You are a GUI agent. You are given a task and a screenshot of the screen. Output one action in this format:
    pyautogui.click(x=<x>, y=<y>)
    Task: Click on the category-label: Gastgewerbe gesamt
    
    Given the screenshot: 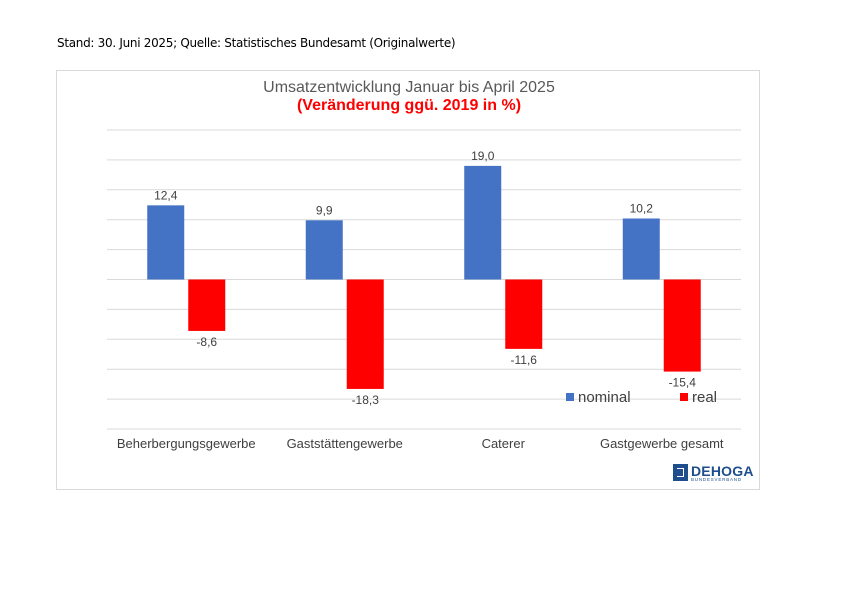 What is the action you would take?
    pyautogui.click(x=662, y=443)
    